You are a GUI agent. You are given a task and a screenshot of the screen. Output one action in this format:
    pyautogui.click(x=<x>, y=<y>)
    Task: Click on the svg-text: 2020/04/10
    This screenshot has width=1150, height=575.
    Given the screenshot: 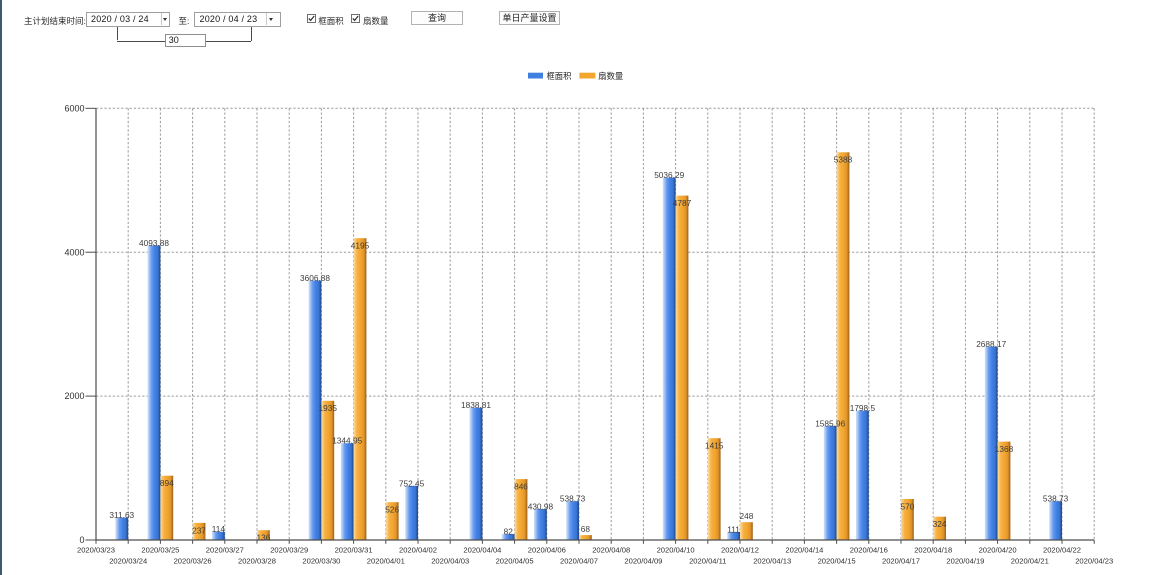 What is the action you would take?
    pyautogui.click(x=676, y=550)
    